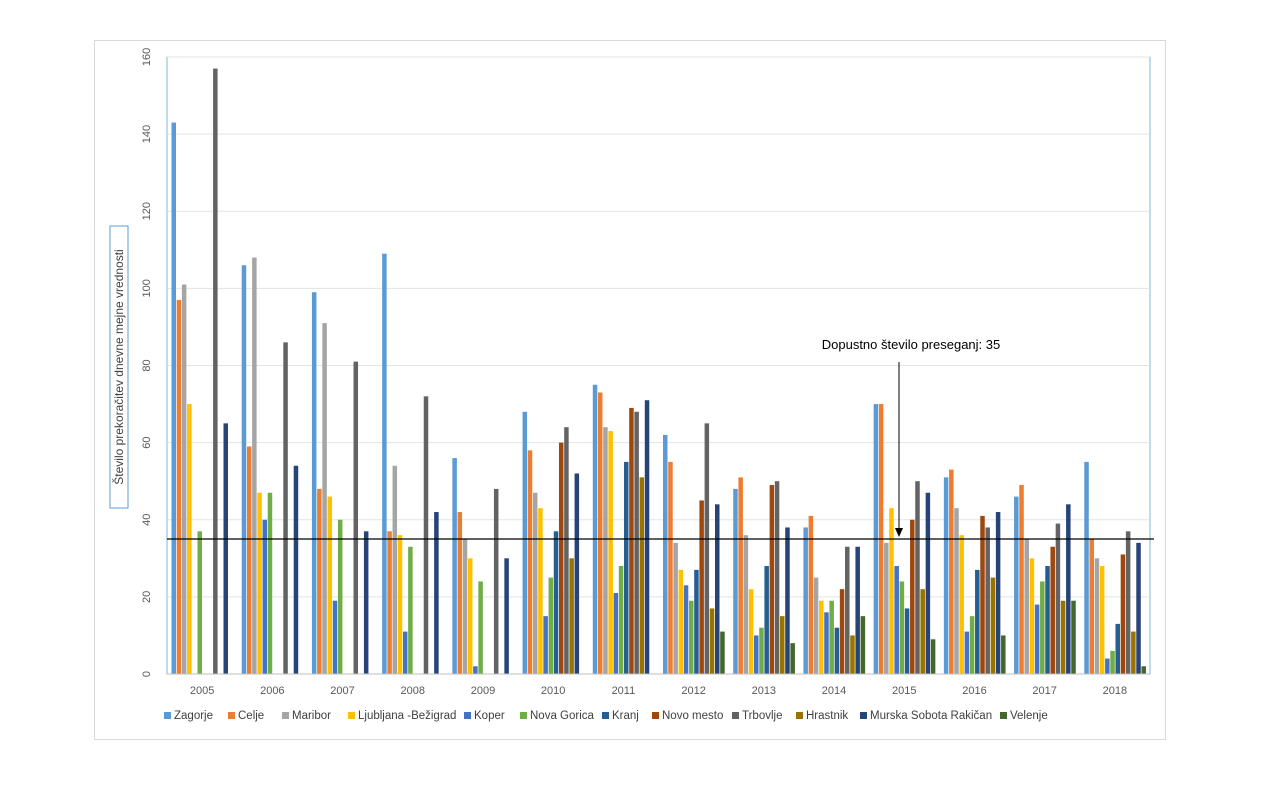  I want to click on legend-label: Velenje, so click(1029, 716).